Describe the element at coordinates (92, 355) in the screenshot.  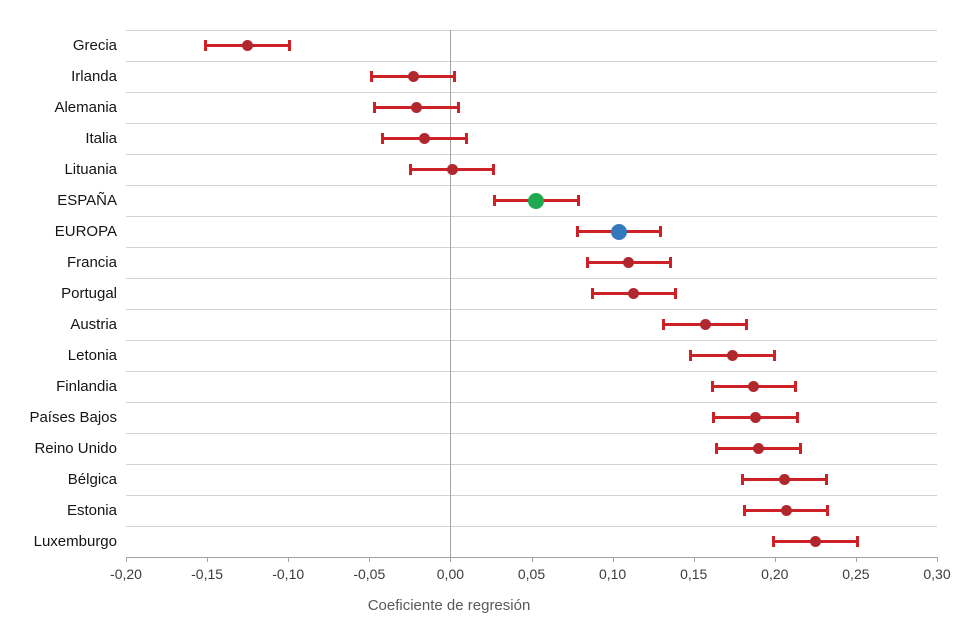
I see `category-label: Letonia` at that location.